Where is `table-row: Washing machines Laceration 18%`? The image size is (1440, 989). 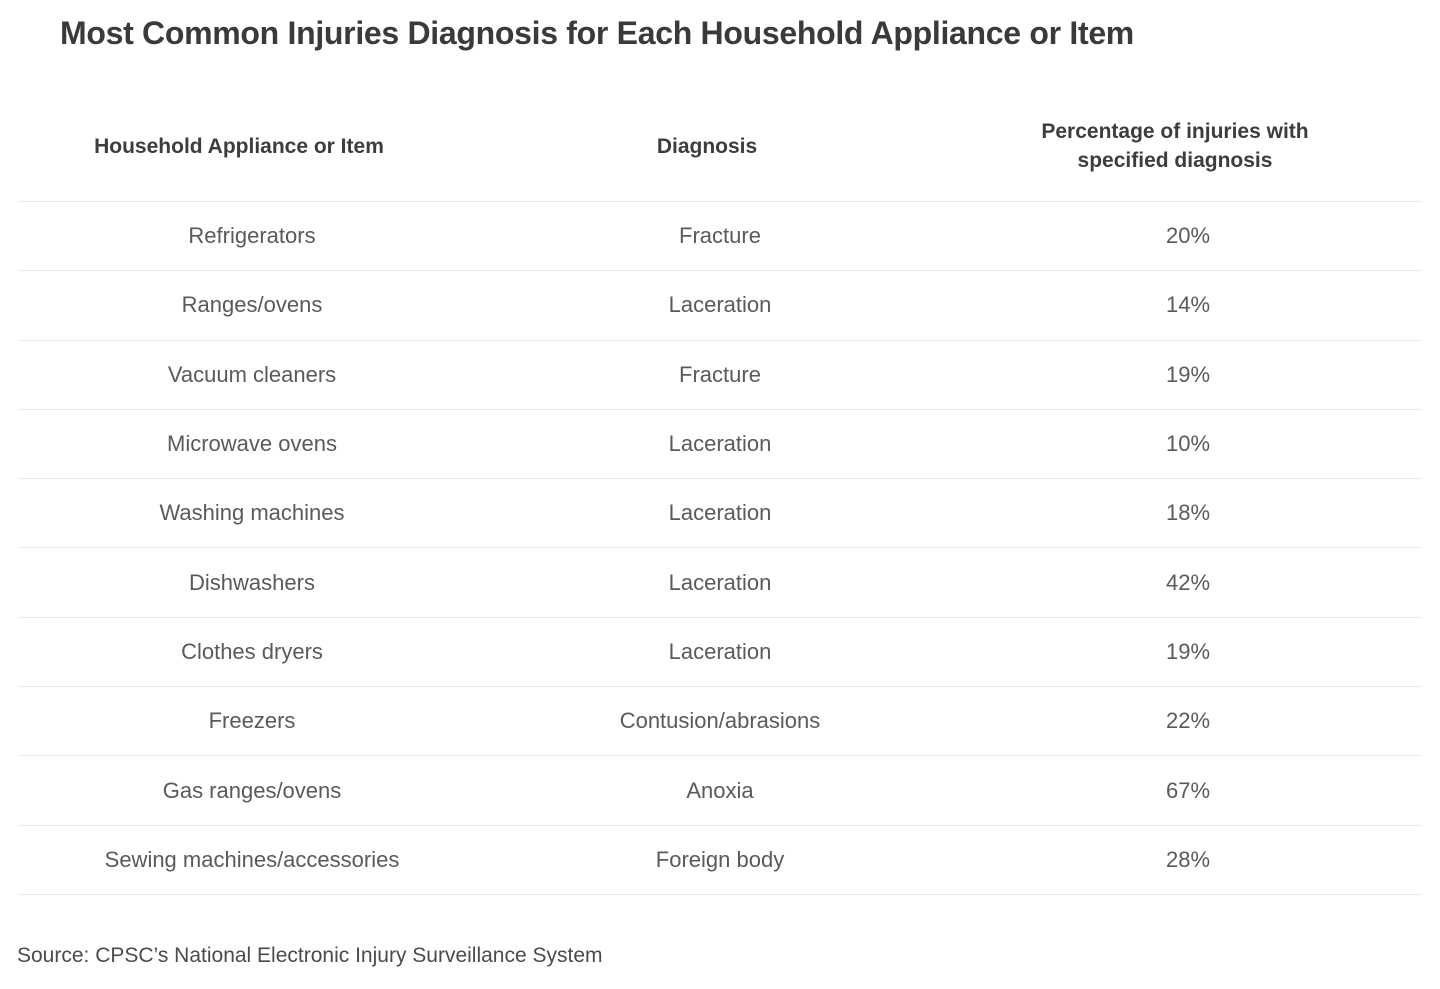
table-row: Washing machines Laceration 18% is located at coordinates (720, 512).